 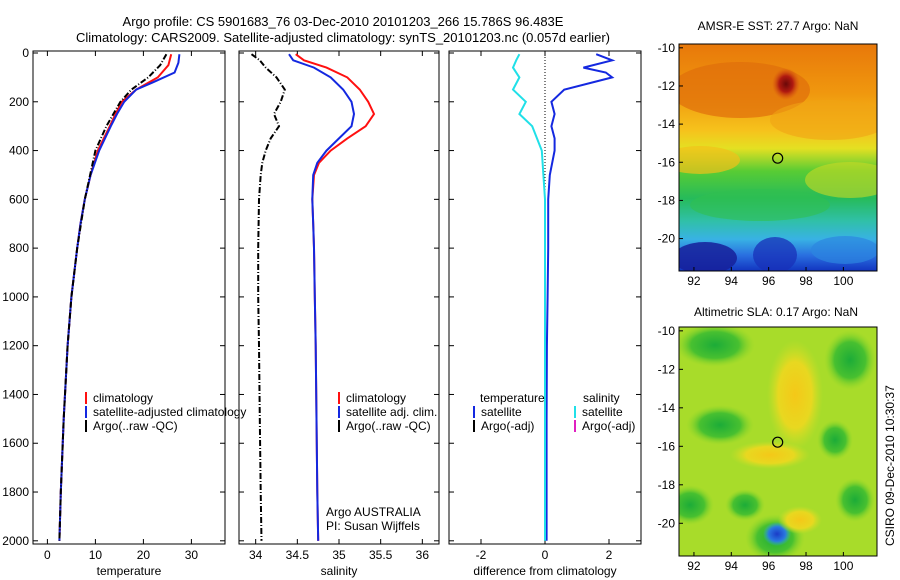 What do you see at coordinates (373, 512) in the screenshot?
I see `argo-australia-annotation: Argo AUSTRALIA` at bounding box center [373, 512].